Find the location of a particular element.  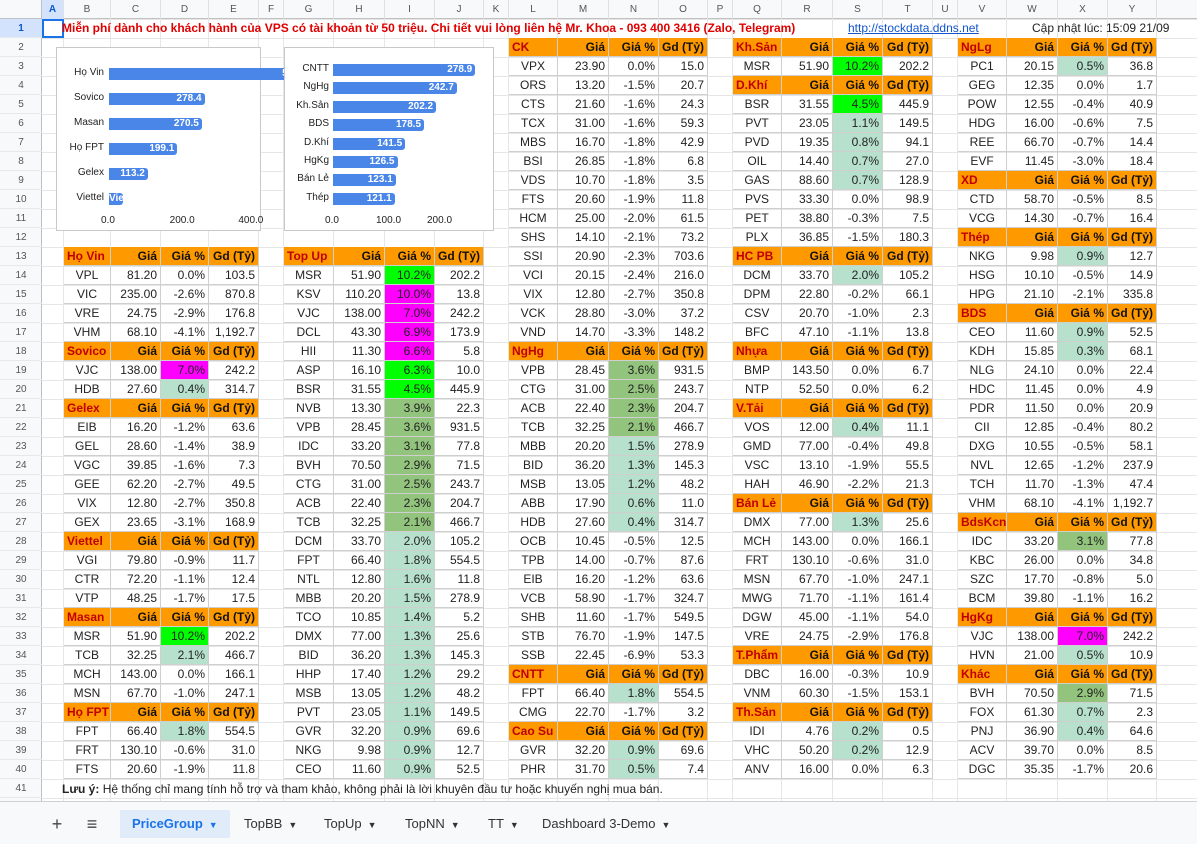

row-header-11: 11 is located at coordinates (21, 218).